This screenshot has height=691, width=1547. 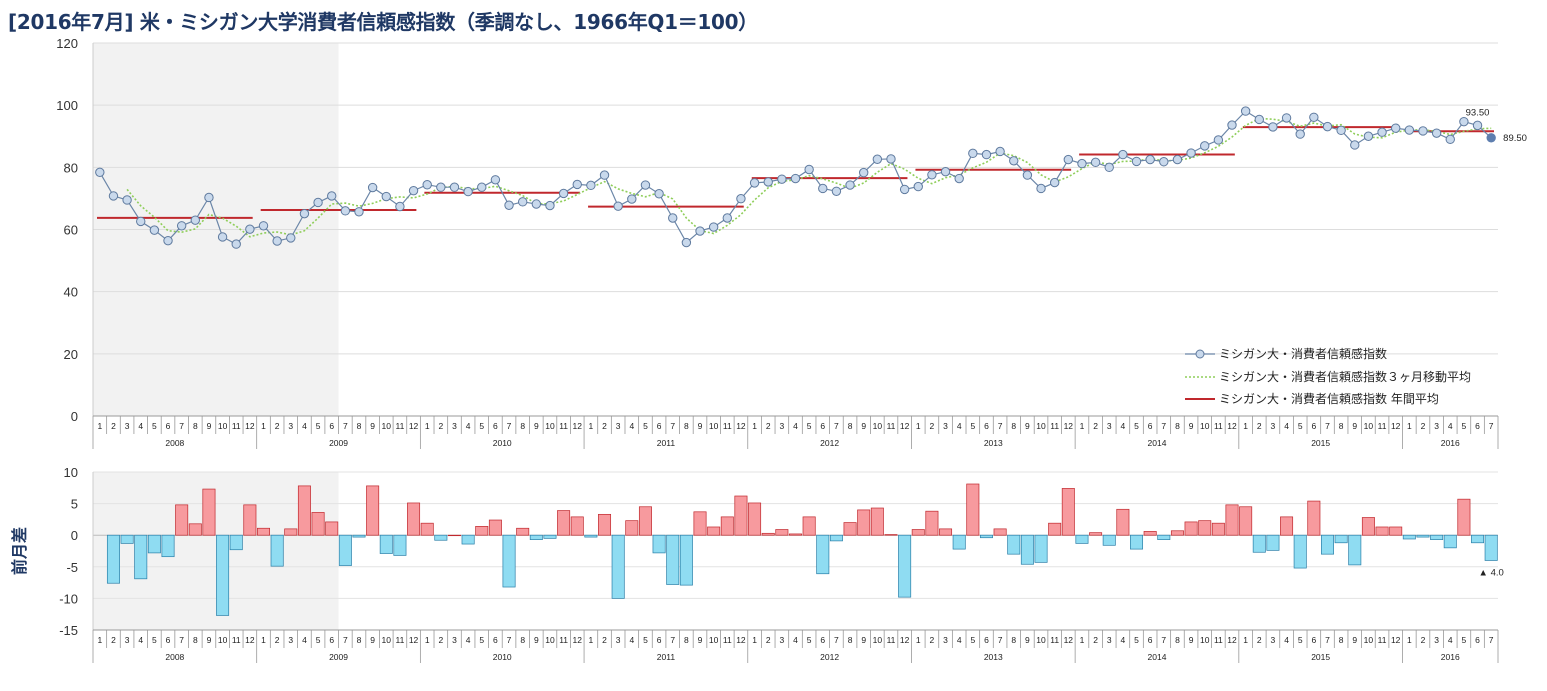 What do you see at coordinates (71, 472) in the screenshot?
I see `y-tick-label: 10` at bounding box center [71, 472].